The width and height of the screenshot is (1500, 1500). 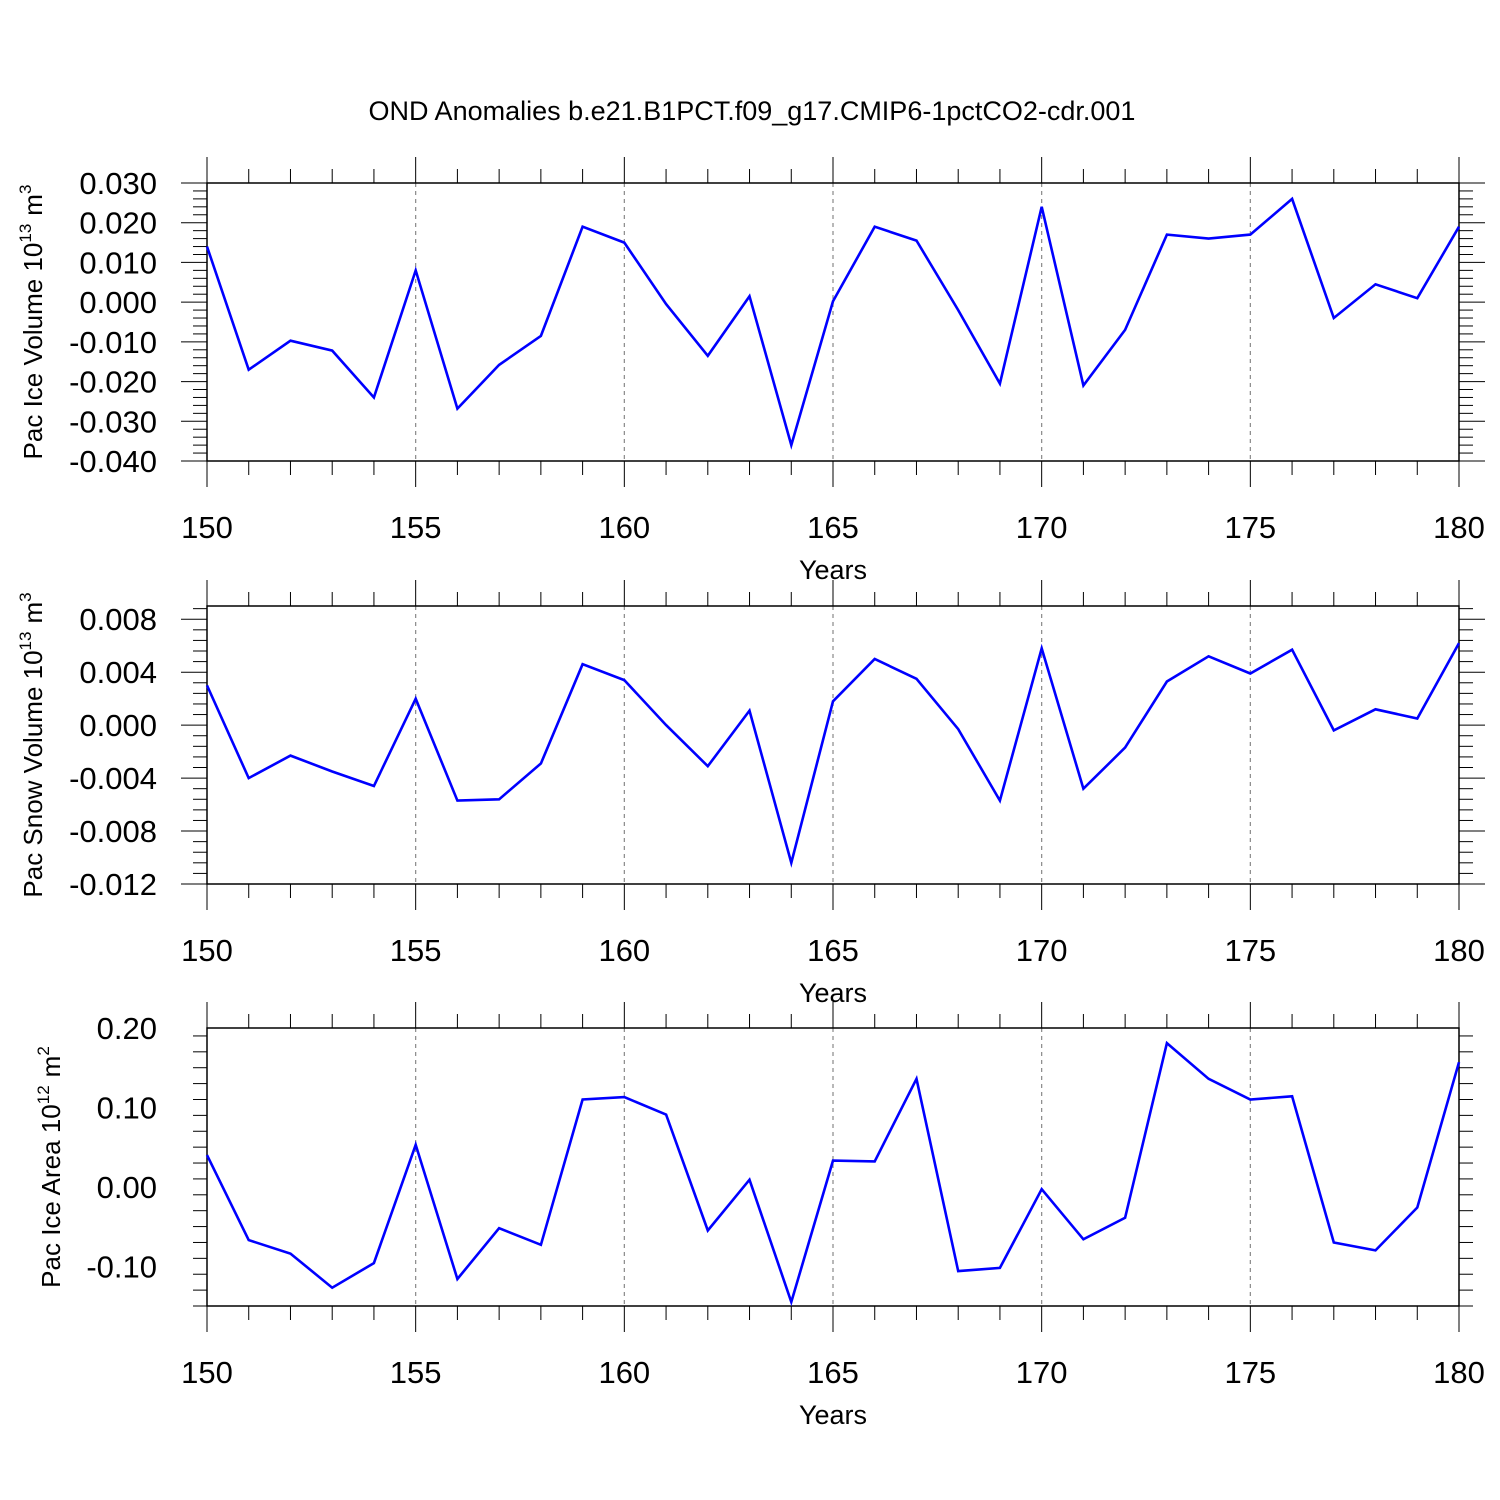 I want to click on y-tick-label: -0.008, so click(x=113, y=831).